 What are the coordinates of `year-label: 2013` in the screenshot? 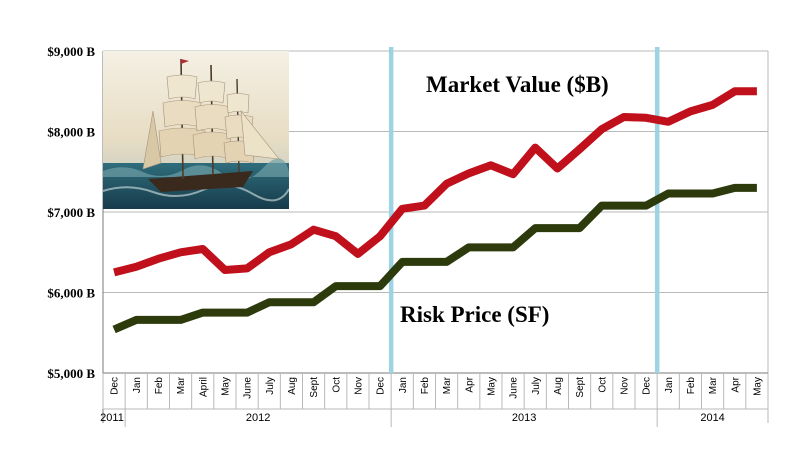 It's located at (524, 418).